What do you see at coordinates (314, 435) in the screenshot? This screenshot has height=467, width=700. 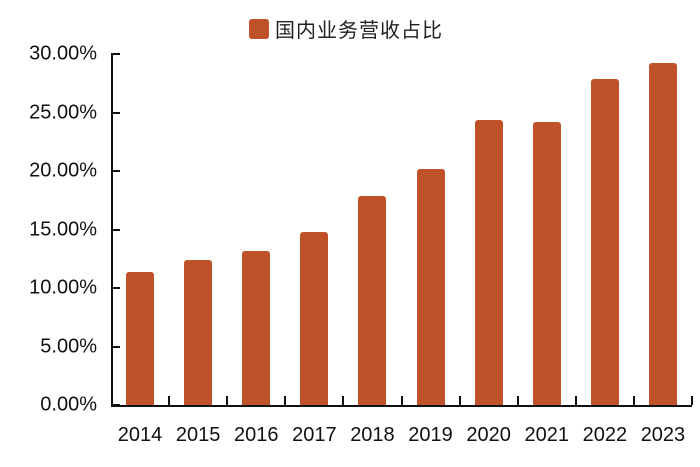 I see `x-tick-label: 2017` at bounding box center [314, 435].